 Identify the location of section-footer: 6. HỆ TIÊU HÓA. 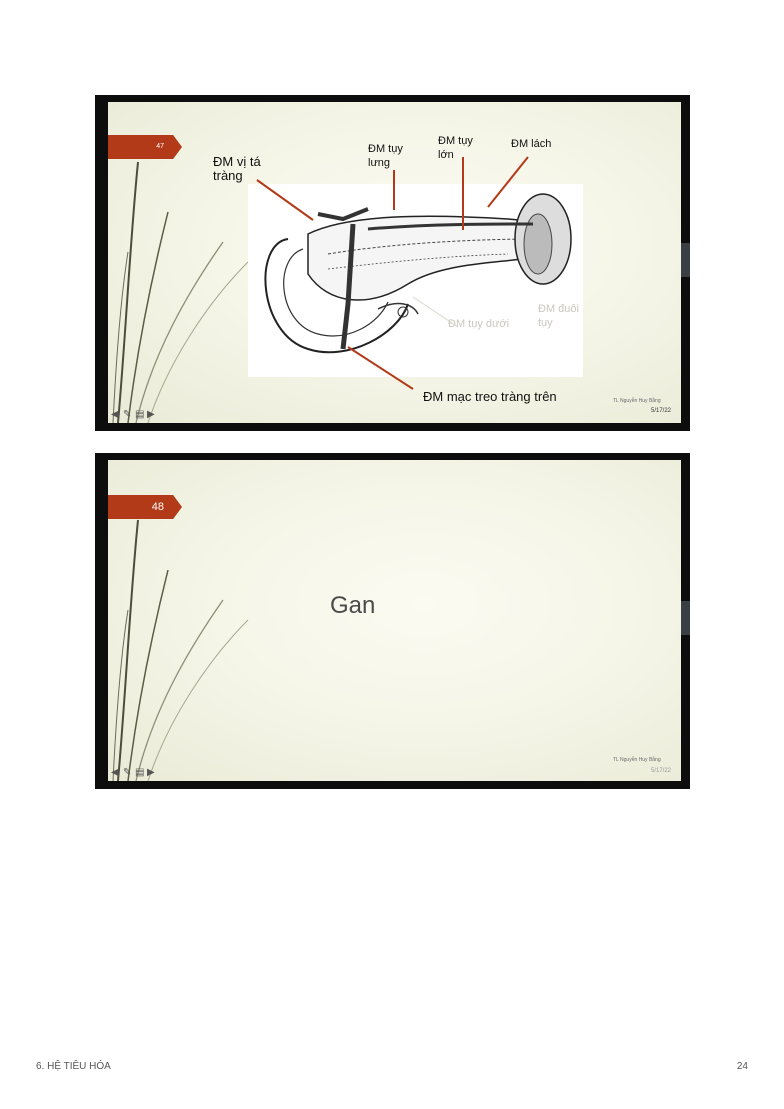
(73, 1066).